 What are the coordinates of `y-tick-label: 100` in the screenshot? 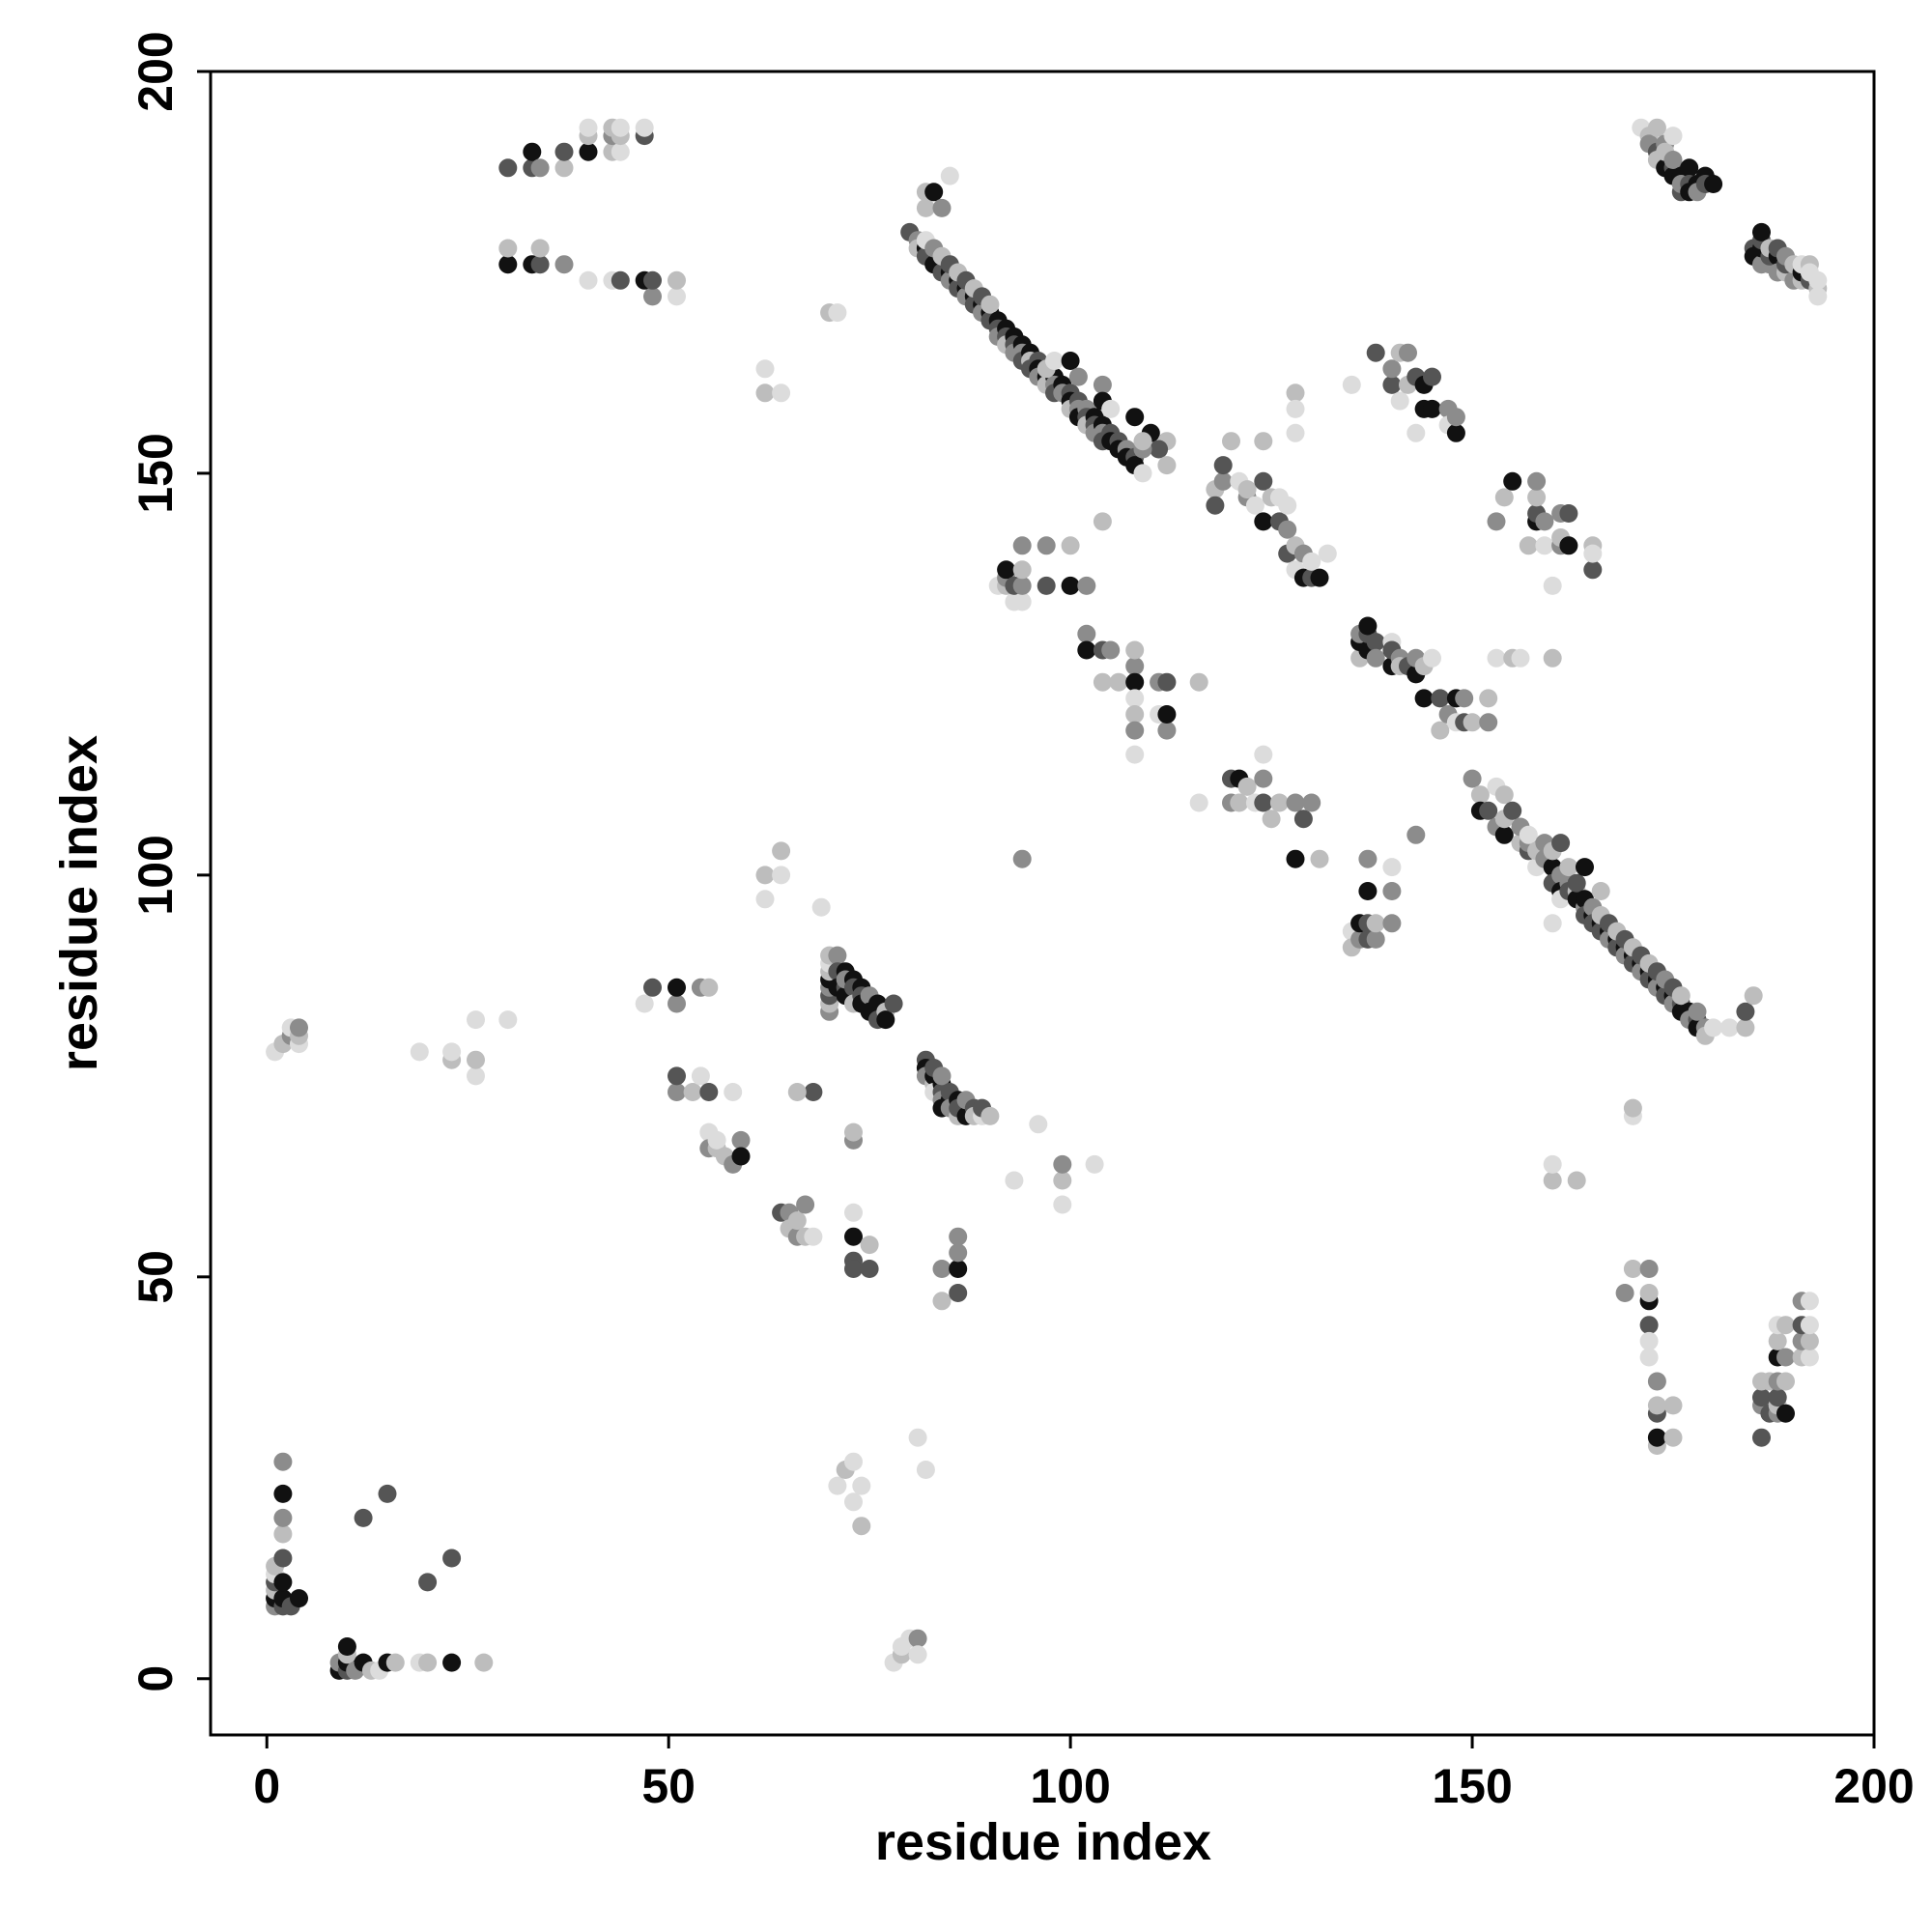 It's located at (155, 875).